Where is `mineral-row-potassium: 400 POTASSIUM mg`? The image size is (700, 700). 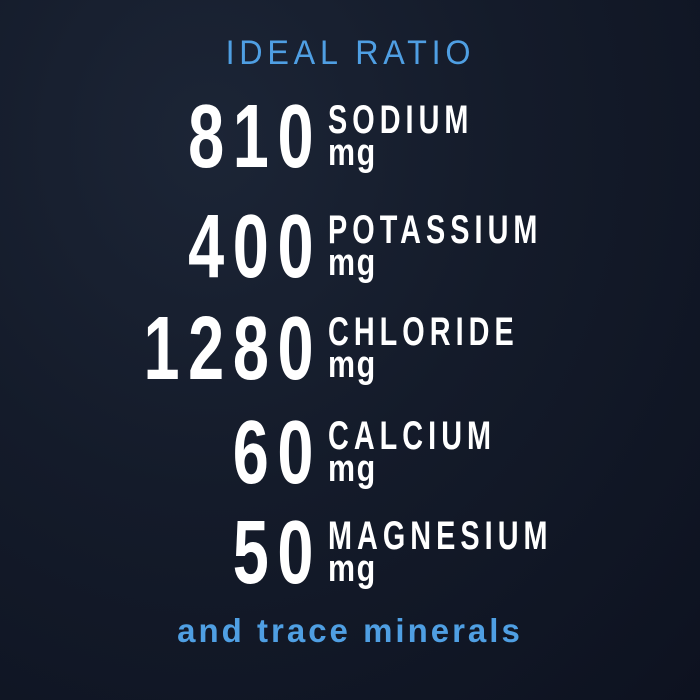
mineral-row-potassium: 400 POTASSIUM mg is located at coordinates (350, 247).